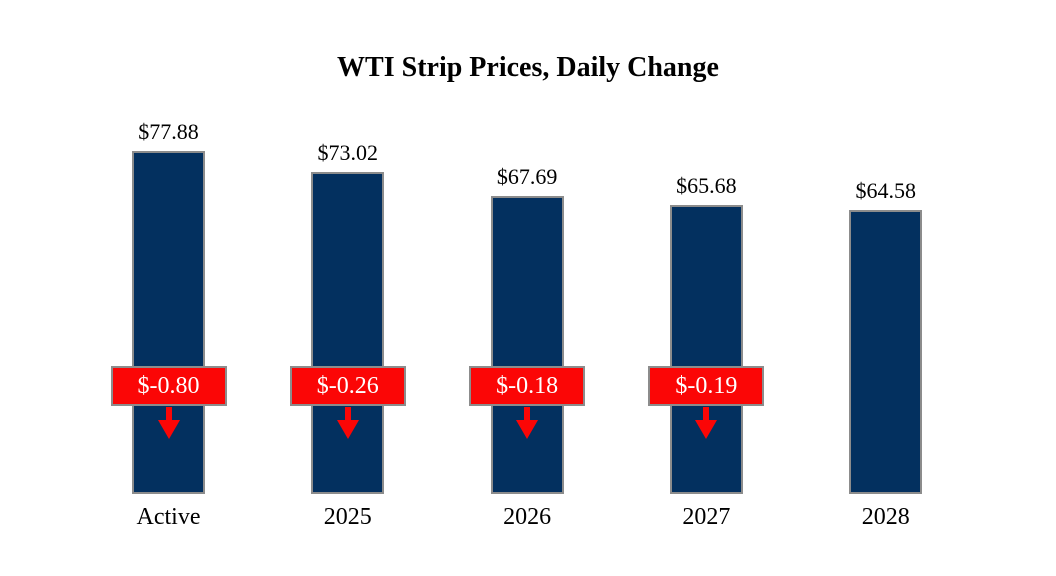 This screenshot has height=576, width=1056. Describe the element at coordinates (168, 386) in the screenshot. I see `daily-change-badge: $-0.80` at that location.